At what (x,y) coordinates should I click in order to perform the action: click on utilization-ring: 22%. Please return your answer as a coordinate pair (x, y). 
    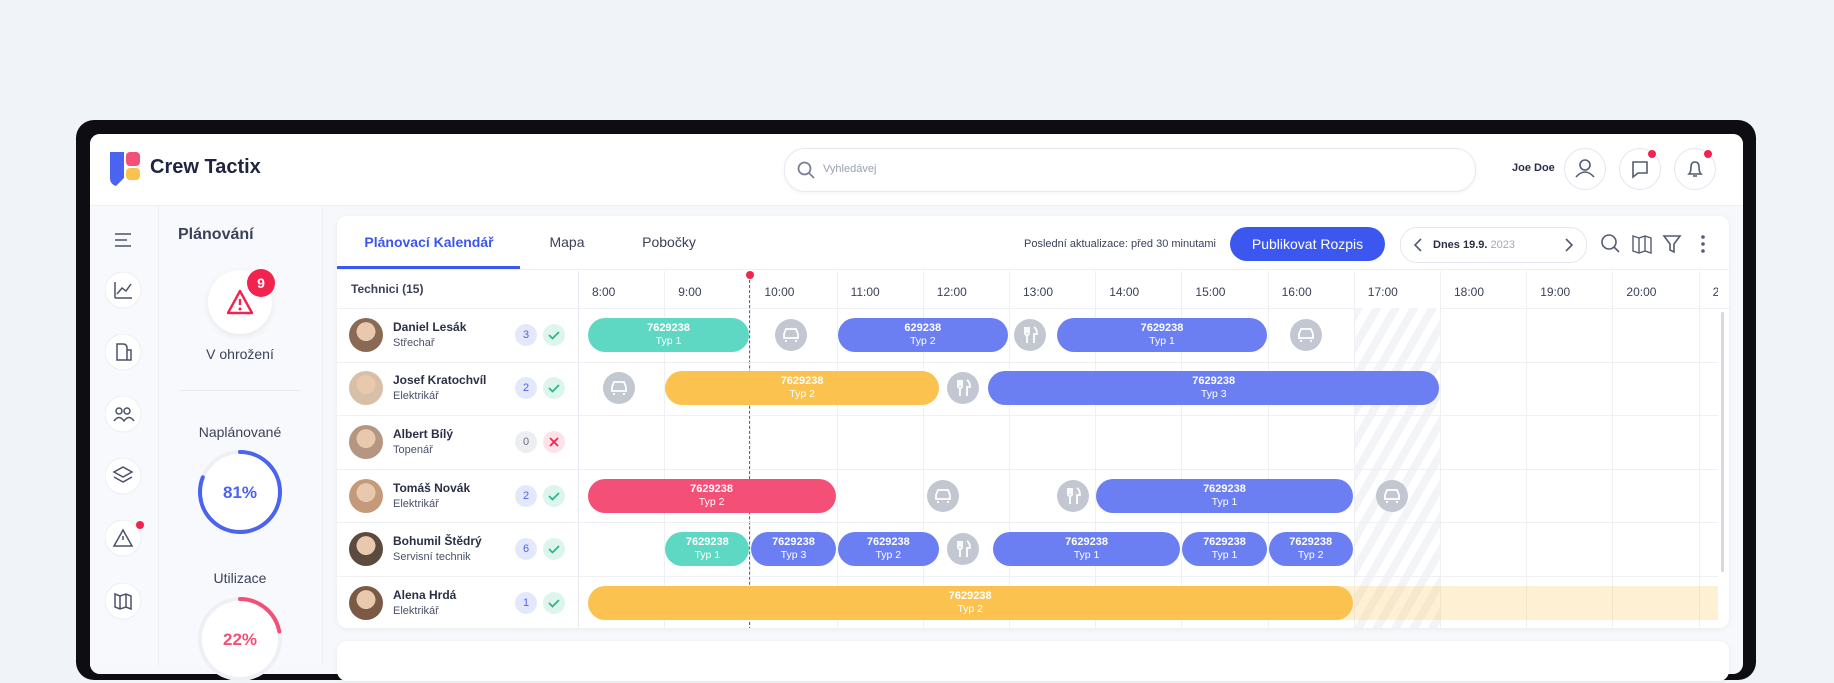
    Looking at the image, I should click on (240, 639).